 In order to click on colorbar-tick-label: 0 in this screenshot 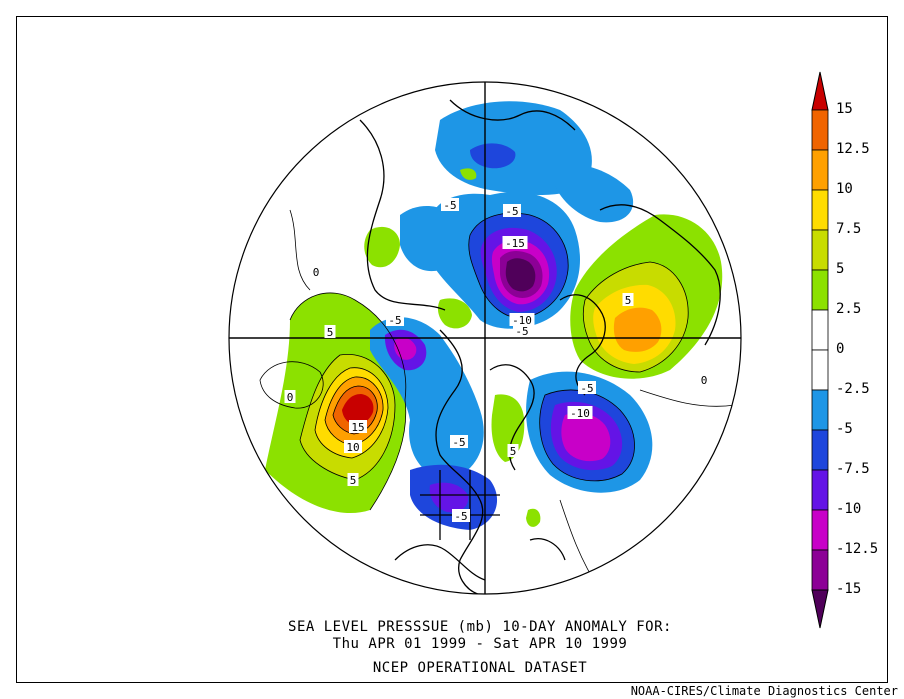, I will do `click(840, 349)`.